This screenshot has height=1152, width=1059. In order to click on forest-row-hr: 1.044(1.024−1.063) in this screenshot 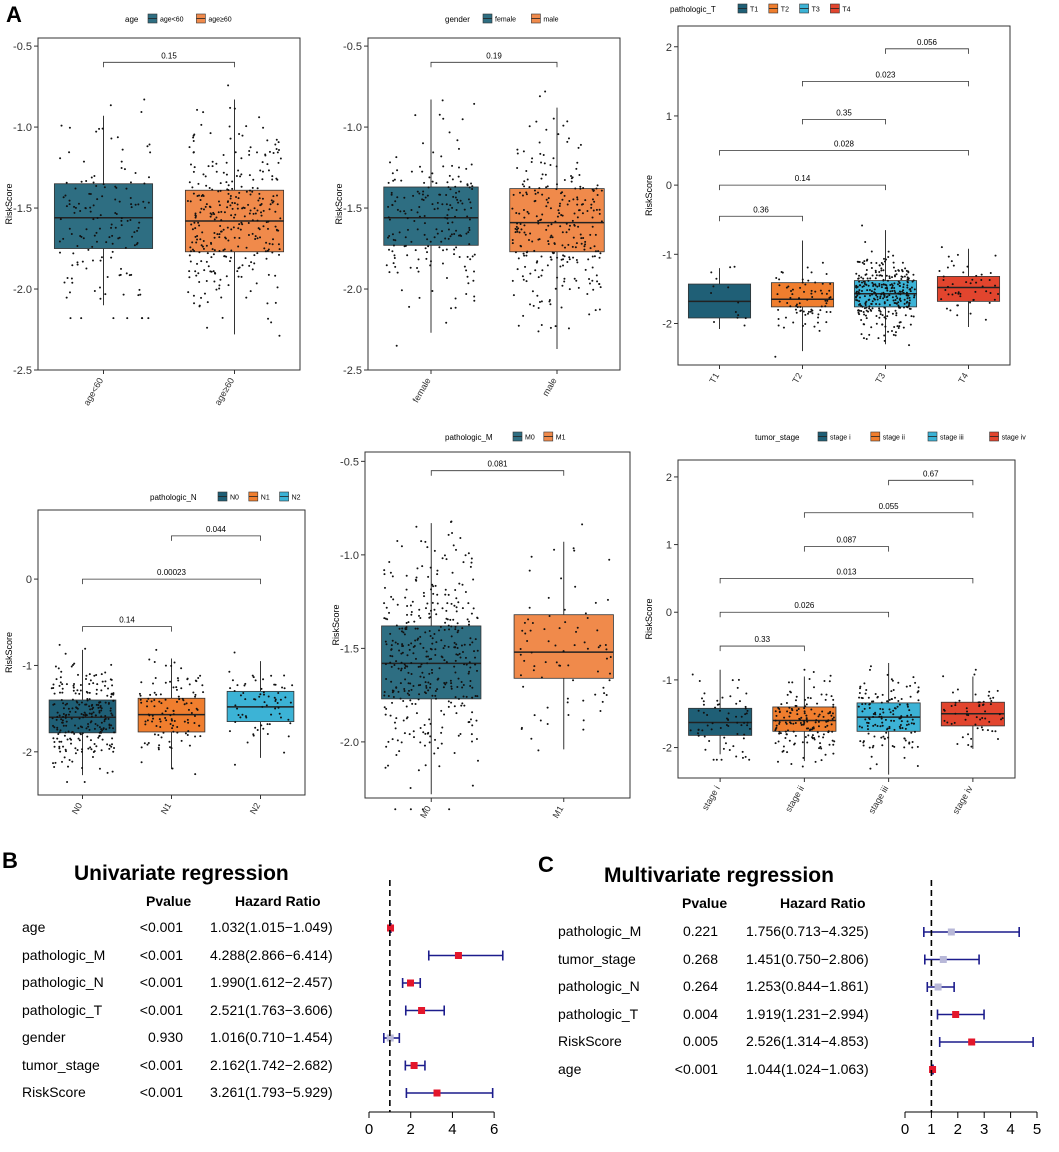, I will do `click(807, 1068)`.